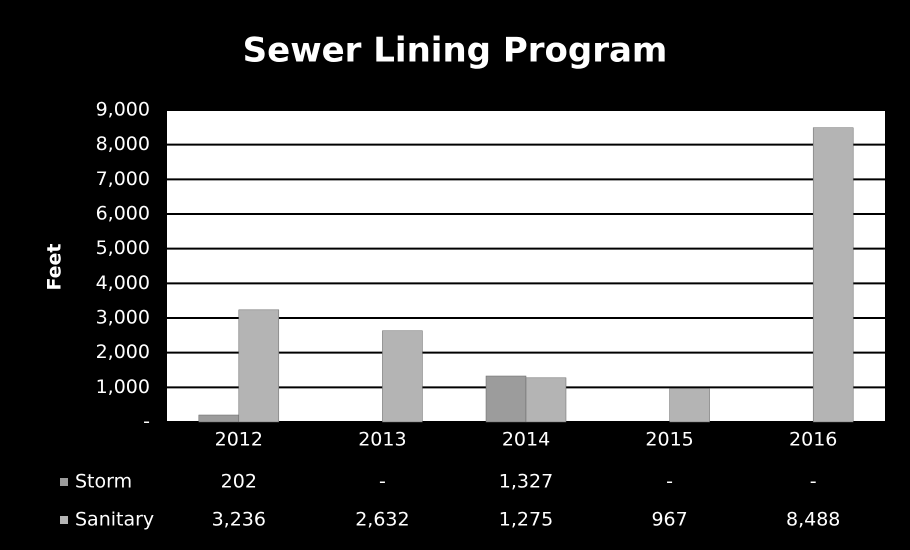 The image size is (910, 550). Describe the element at coordinates (123, 248) in the screenshot. I see `y-tick-label: 5,000` at that location.